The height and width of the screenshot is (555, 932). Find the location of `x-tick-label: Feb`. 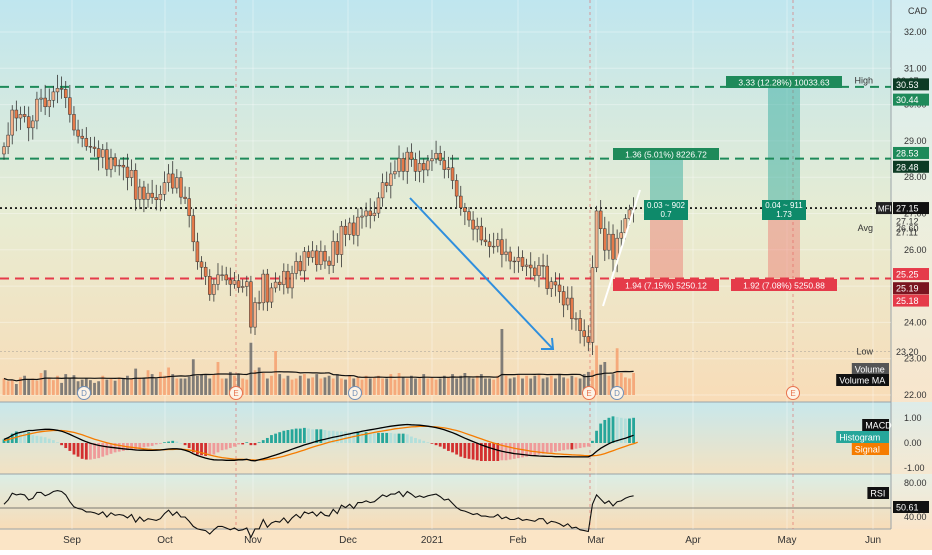

x-tick-label: Feb is located at coordinates (518, 540).